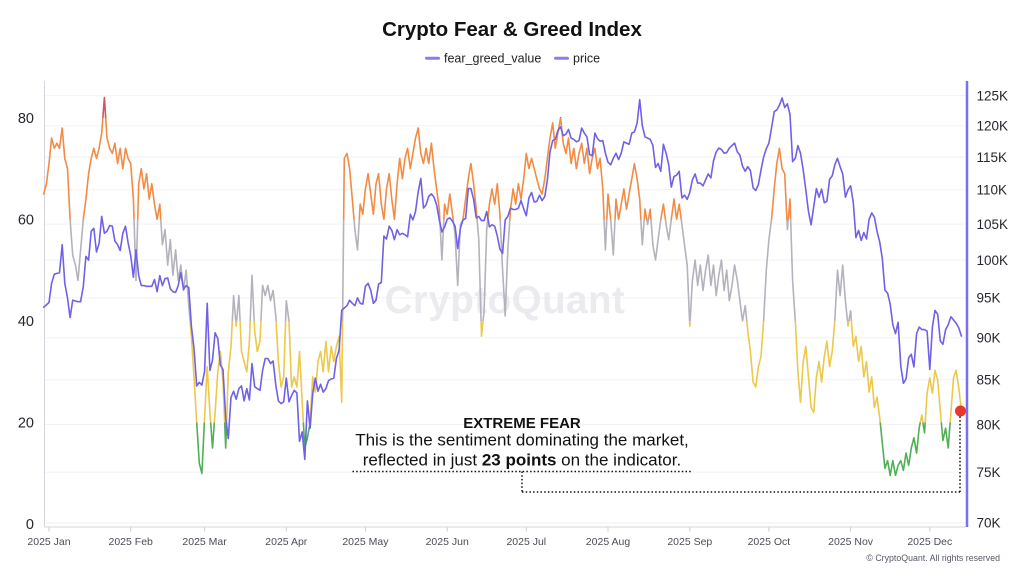 The image size is (1024, 576). Describe the element at coordinates (993, 224) in the screenshot. I see `svg-text: 105K` at that location.